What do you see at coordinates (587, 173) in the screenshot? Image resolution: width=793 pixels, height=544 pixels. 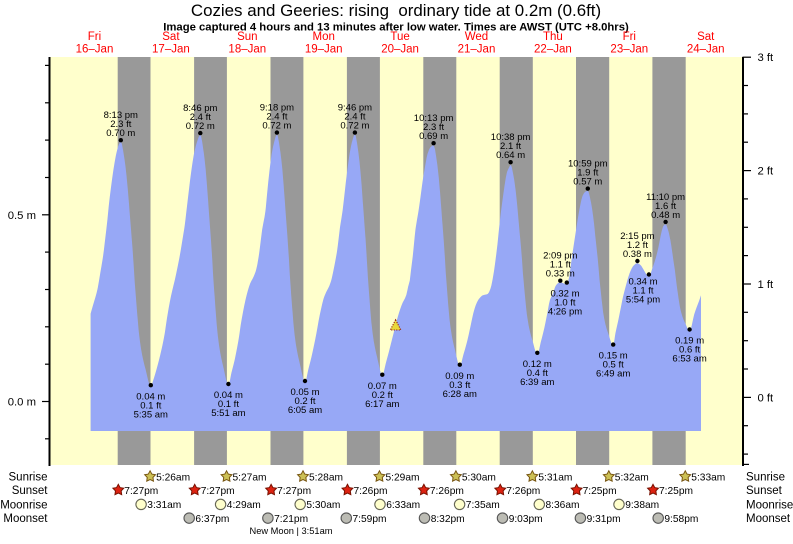 I see `svg-text: 1.9 ft` at bounding box center [587, 173].